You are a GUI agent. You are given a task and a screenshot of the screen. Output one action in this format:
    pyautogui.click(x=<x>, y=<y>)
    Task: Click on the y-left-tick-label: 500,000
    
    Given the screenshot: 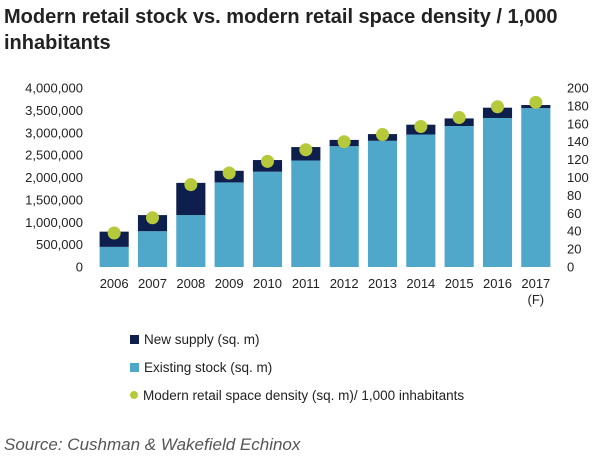 What is the action you would take?
    pyautogui.click(x=59, y=244)
    